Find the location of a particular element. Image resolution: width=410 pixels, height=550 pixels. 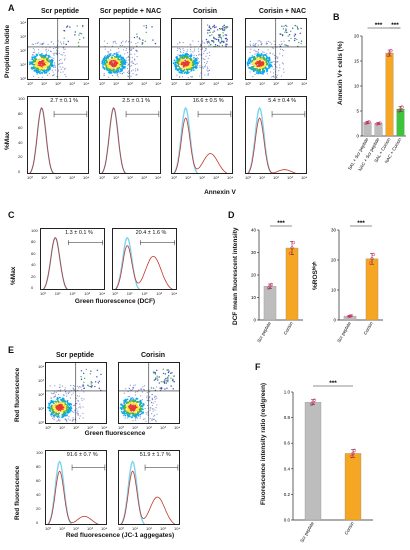

panel-e-hist-1-ytick: 80 is located at coordinates (38, 466).